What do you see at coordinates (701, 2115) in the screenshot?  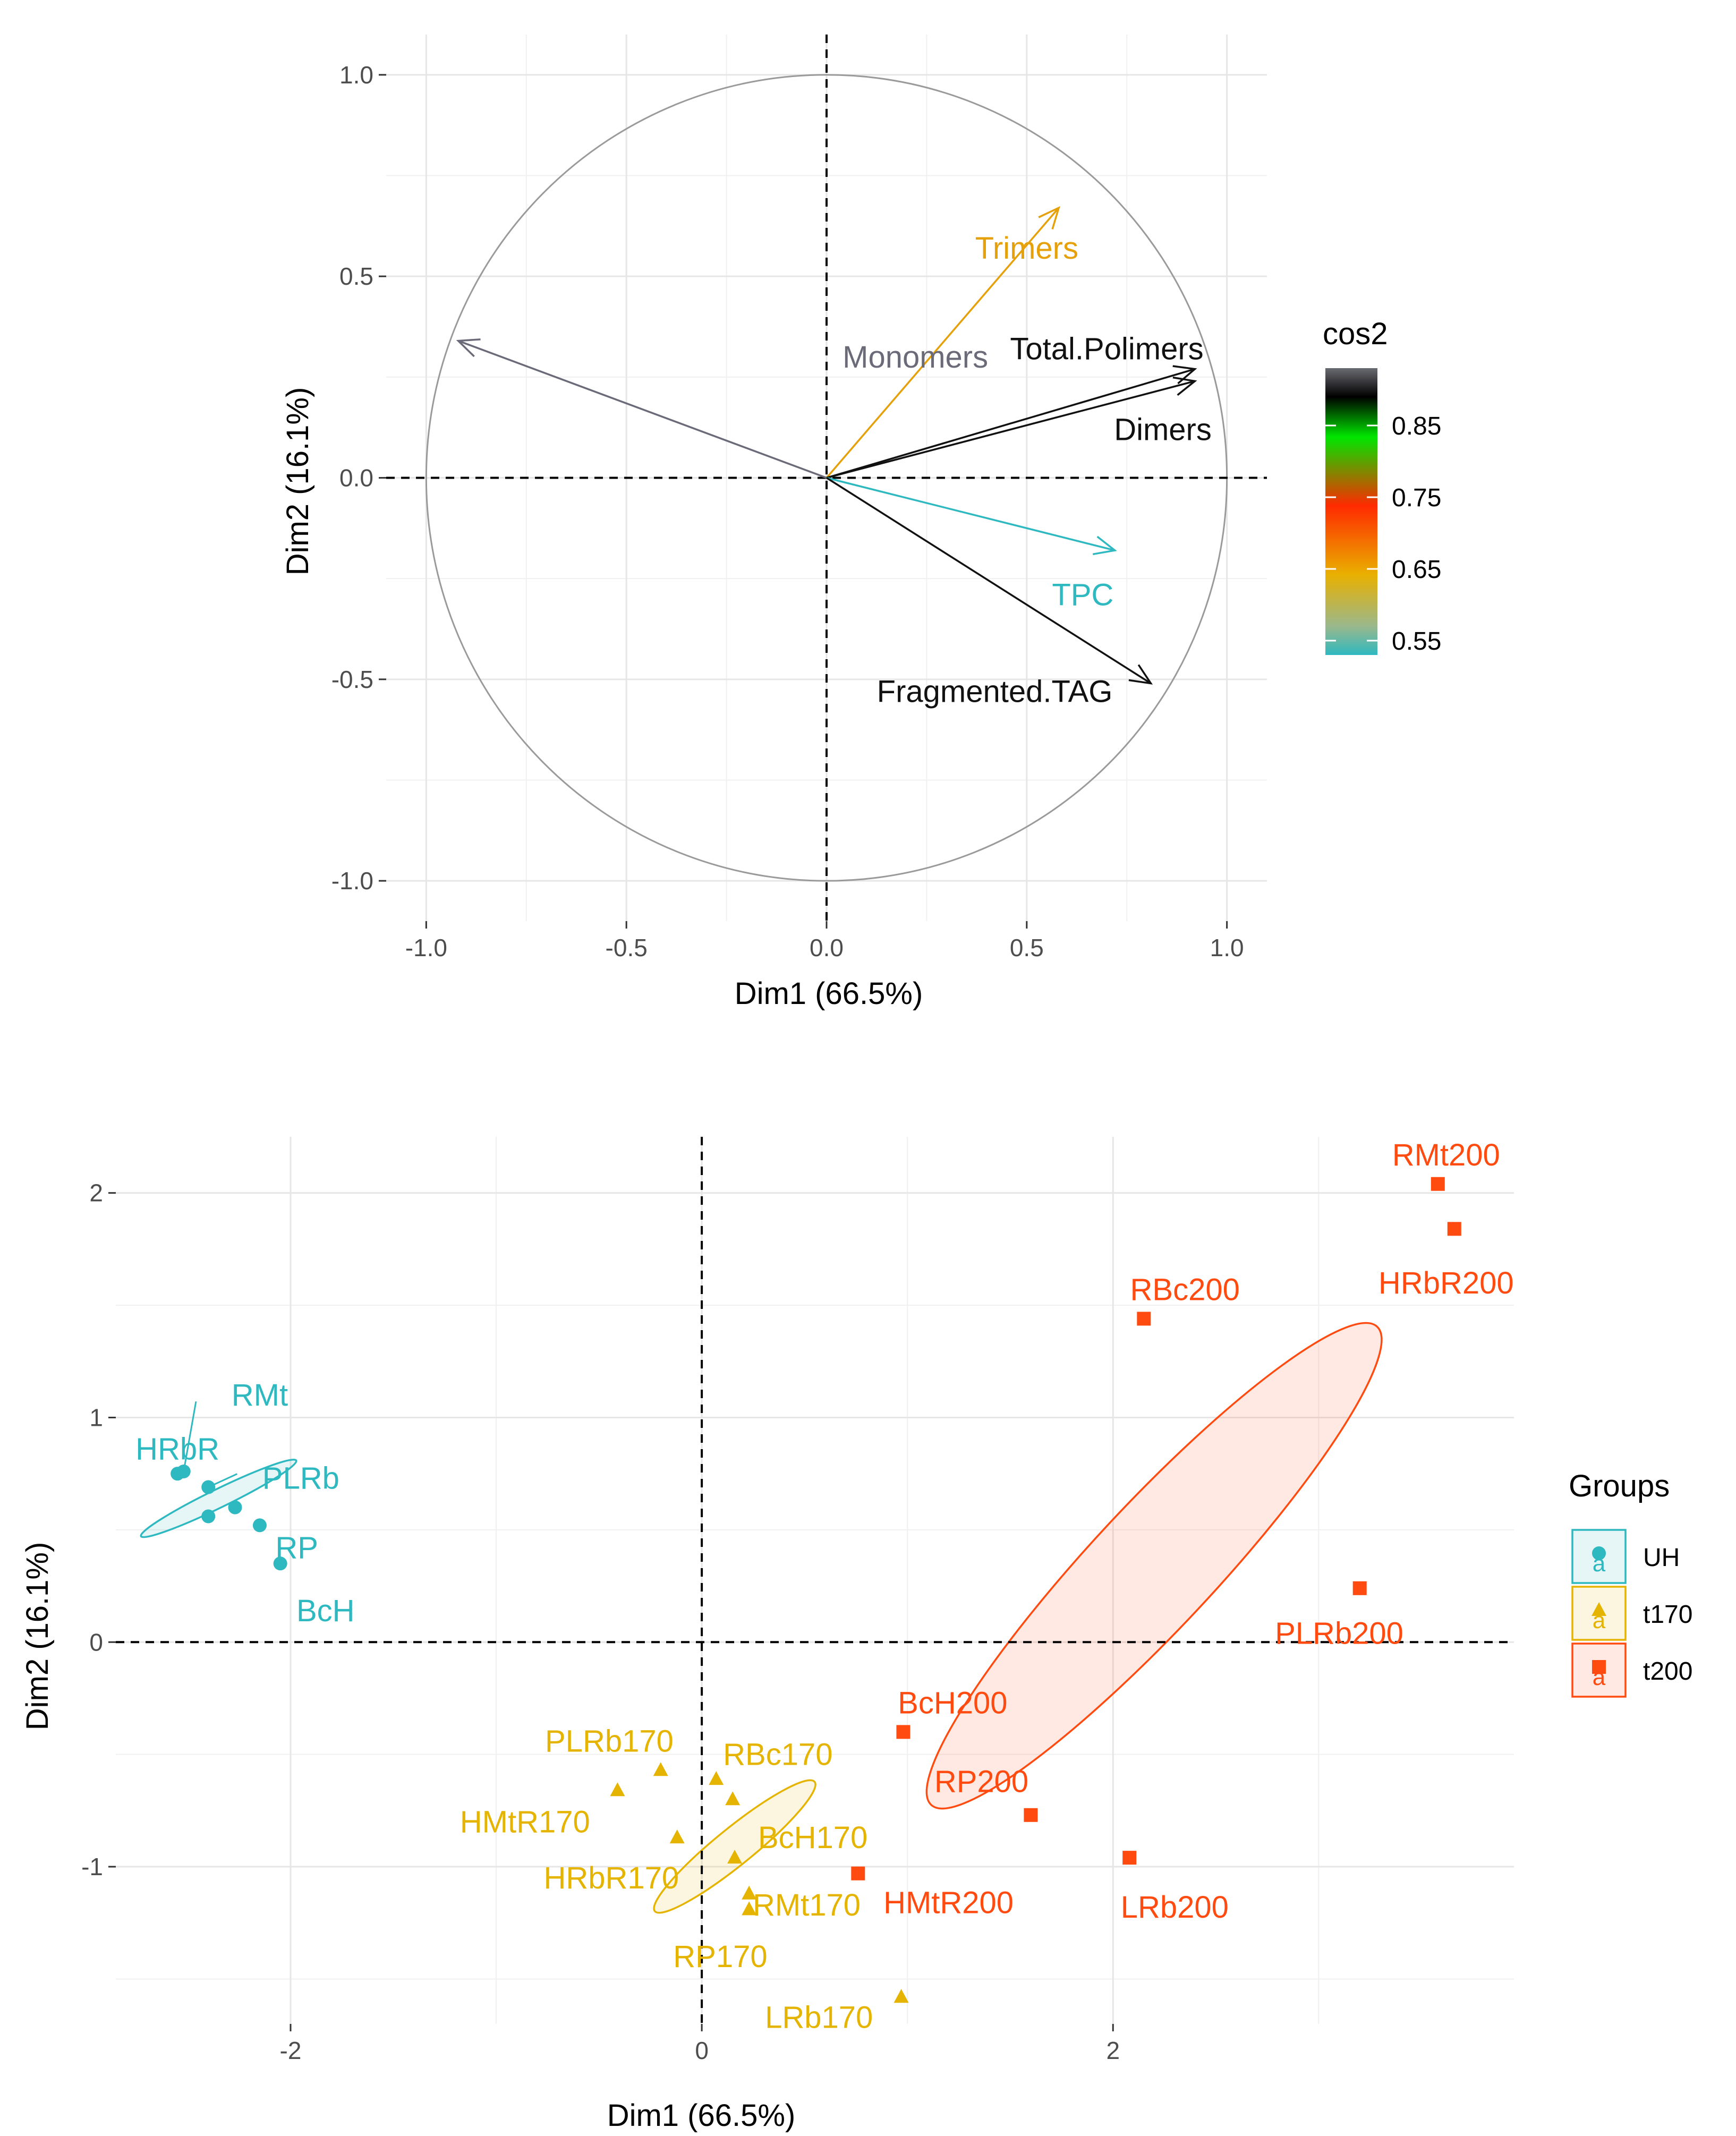 I see `individuals-x-axis-title: Dim1 (66.5%)` at bounding box center [701, 2115].